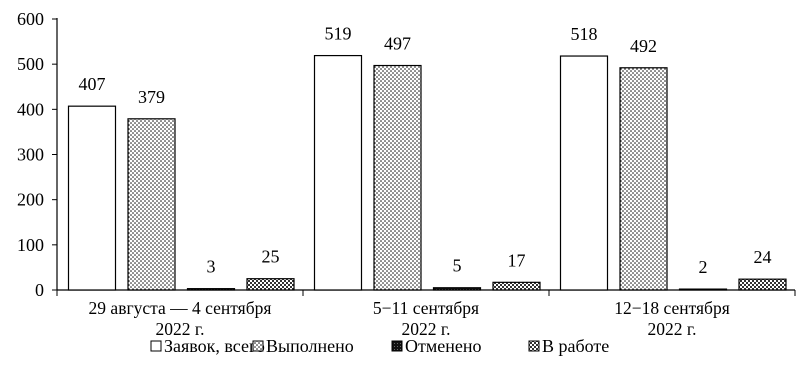 Image resolution: width=799 pixels, height=375 pixels. Describe the element at coordinates (180, 318) in the screenshot. I see `x-tick-label: 29 августа — 4 сентября 2022 г.` at that location.